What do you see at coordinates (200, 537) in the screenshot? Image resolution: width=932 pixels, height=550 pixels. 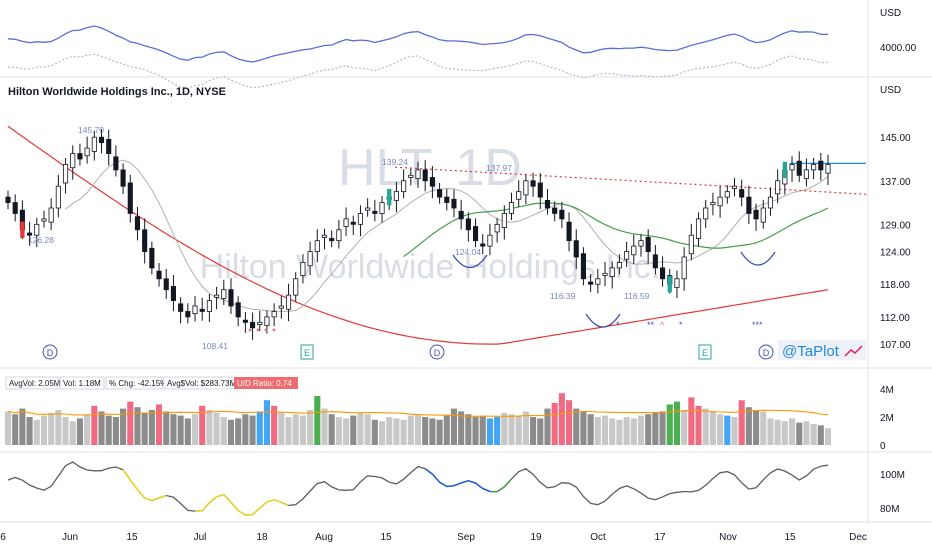 I see `time-tick: Jul` at bounding box center [200, 537].